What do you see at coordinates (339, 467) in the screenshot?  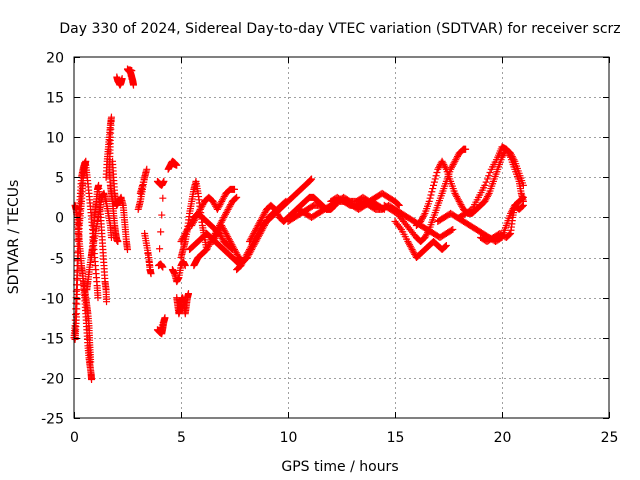 I see `x-axis-title: GPS time / hours` at bounding box center [339, 467].